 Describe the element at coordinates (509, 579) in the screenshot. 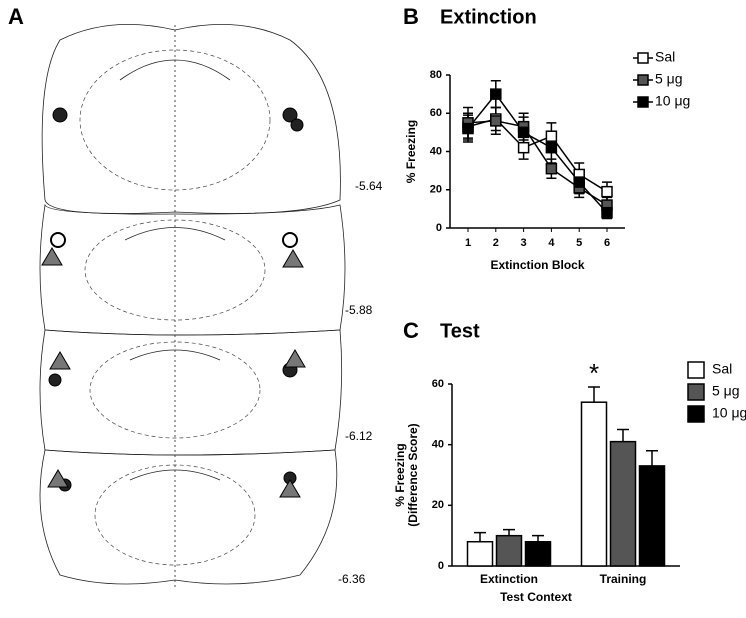

I see `x-tick-label: Extinction` at that location.